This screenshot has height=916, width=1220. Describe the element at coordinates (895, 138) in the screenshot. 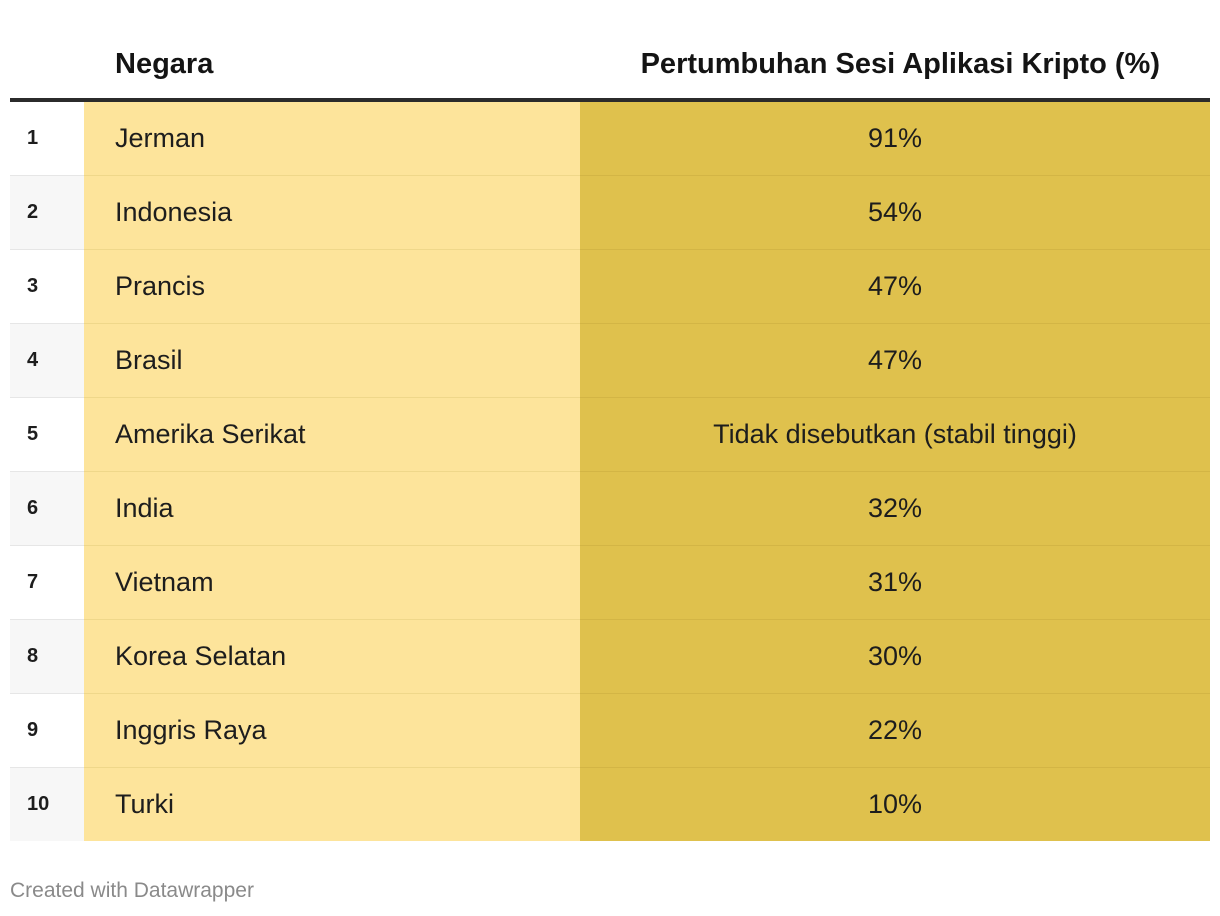

I see `growth-cell: 91%` at that location.